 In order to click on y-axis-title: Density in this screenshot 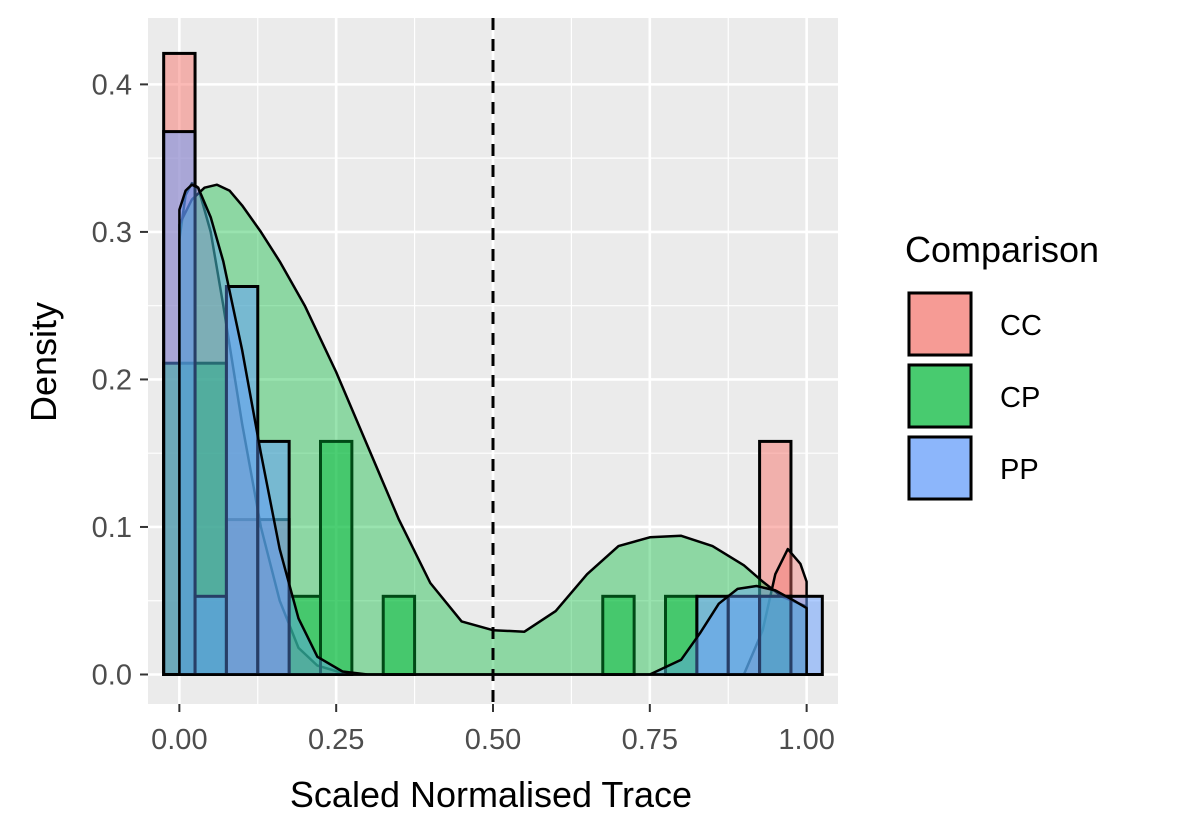, I will do `click(43, 362)`.